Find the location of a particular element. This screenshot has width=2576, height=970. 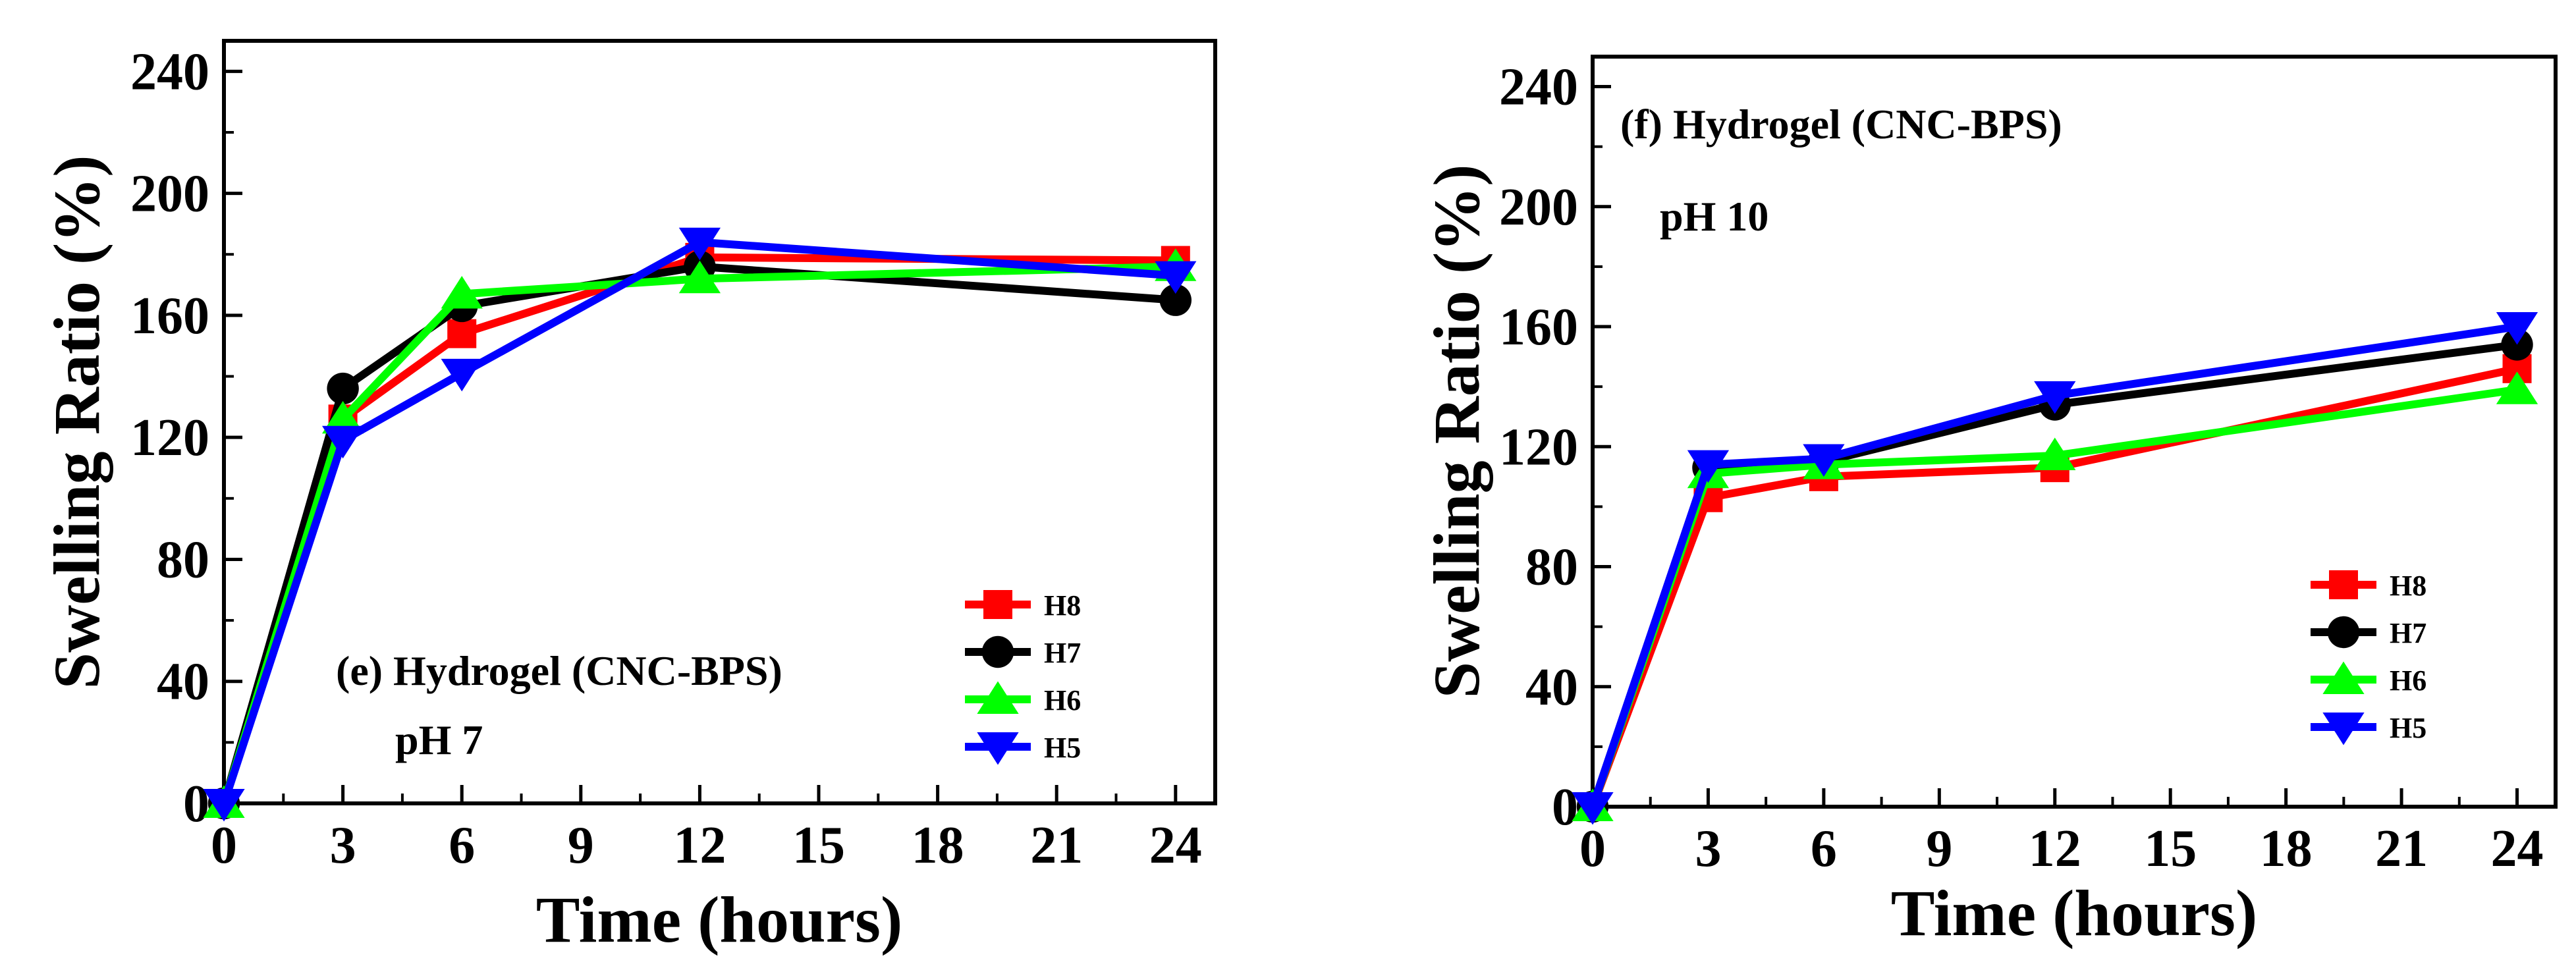

condition-label: pH 7 is located at coordinates (439, 739).